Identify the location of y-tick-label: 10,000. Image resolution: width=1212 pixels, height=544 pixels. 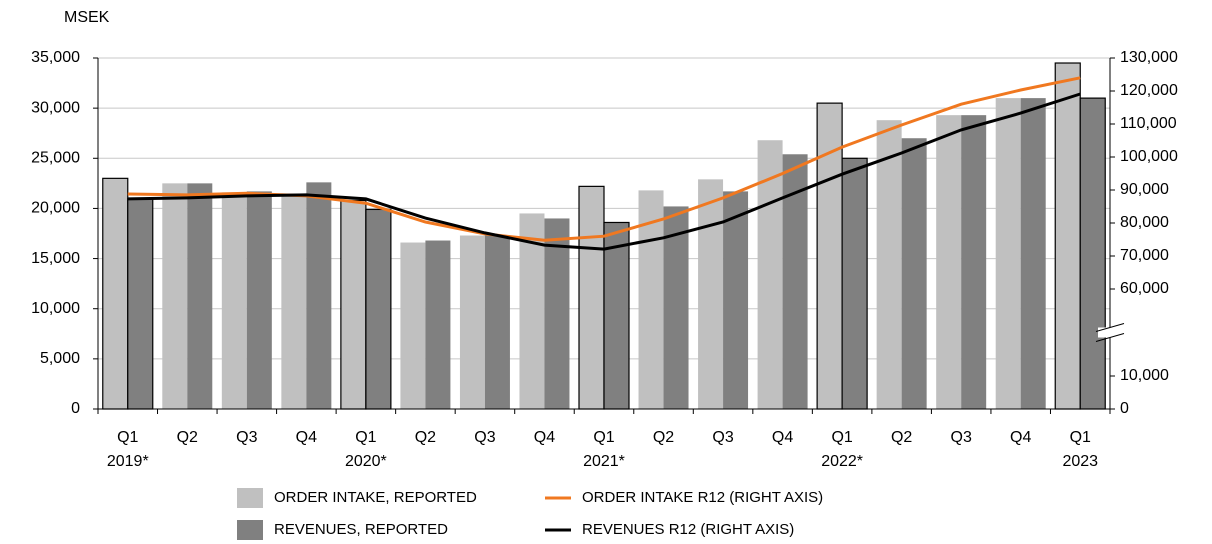
(55, 308).